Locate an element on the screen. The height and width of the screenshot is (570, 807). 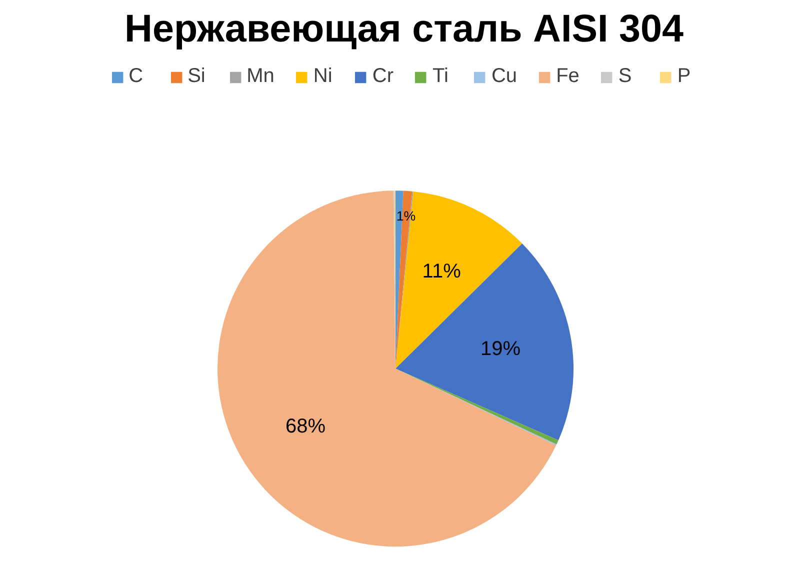
legend-label: Fe is located at coordinates (568, 76).